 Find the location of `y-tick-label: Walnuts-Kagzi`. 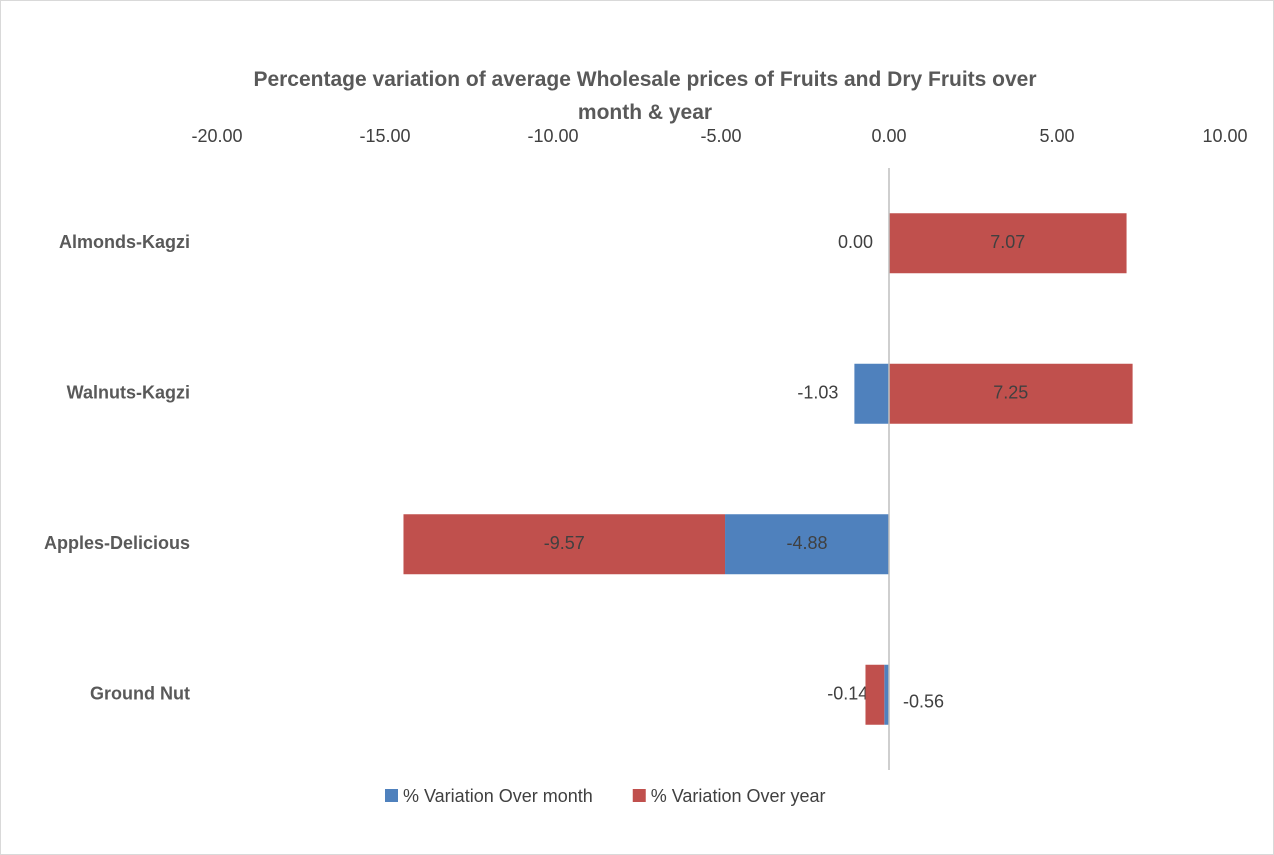

y-tick-label: Walnuts-Kagzi is located at coordinates (128, 393).